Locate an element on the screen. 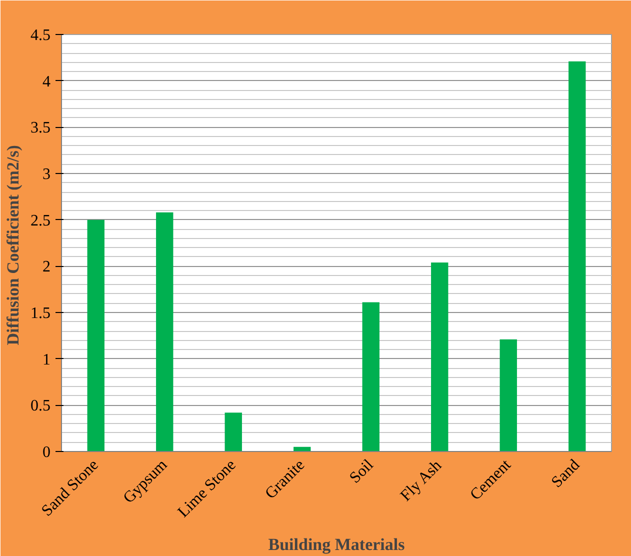  x-tick-label: Soil is located at coordinates (362, 471).